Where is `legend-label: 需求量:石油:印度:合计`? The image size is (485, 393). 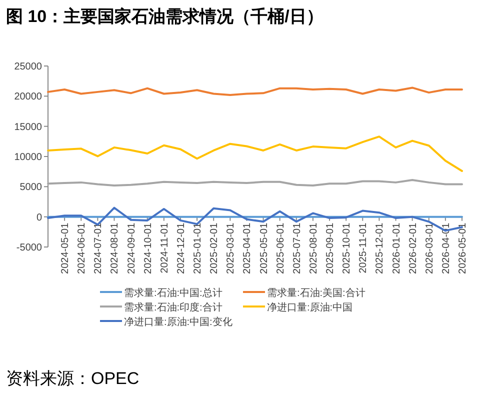 legend-label: 需求量:石油:印度:合计 is located at coordinates (173, 308).